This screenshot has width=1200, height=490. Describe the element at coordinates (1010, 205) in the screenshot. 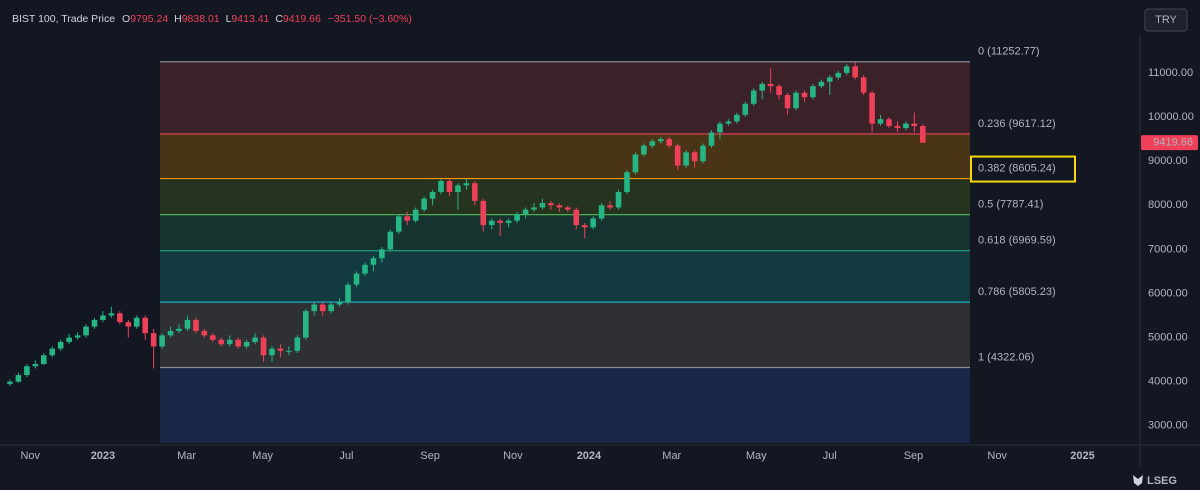

I see `fib-label: 0.5 (7787.41)` at that location.